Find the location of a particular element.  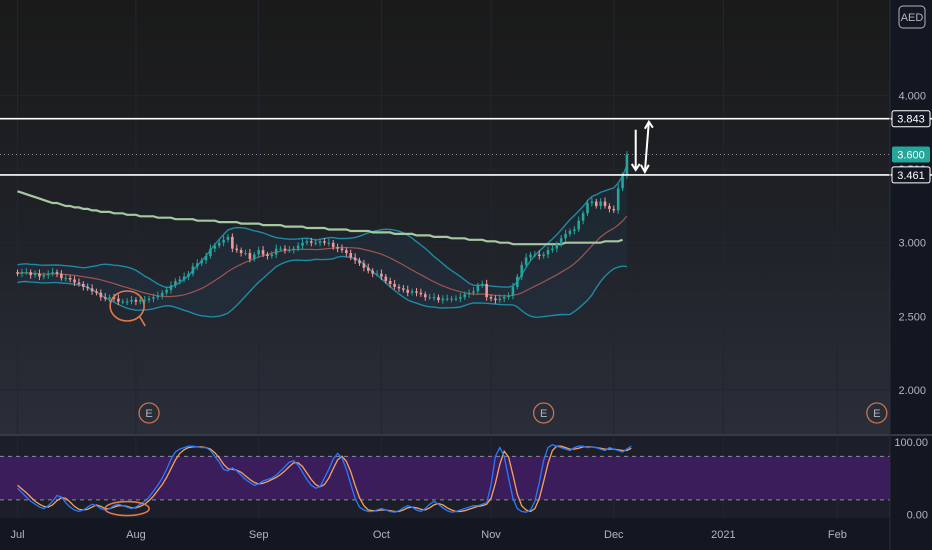

time-tick-label: Dec is located at coordinates (614, 535).